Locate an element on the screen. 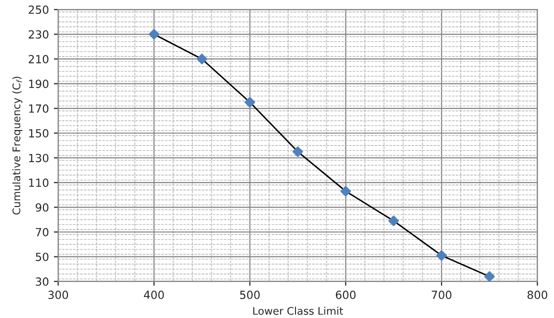 This screenshot has height=318, width=554. y-tick-label: 30 is located at coordinates (42, 281).